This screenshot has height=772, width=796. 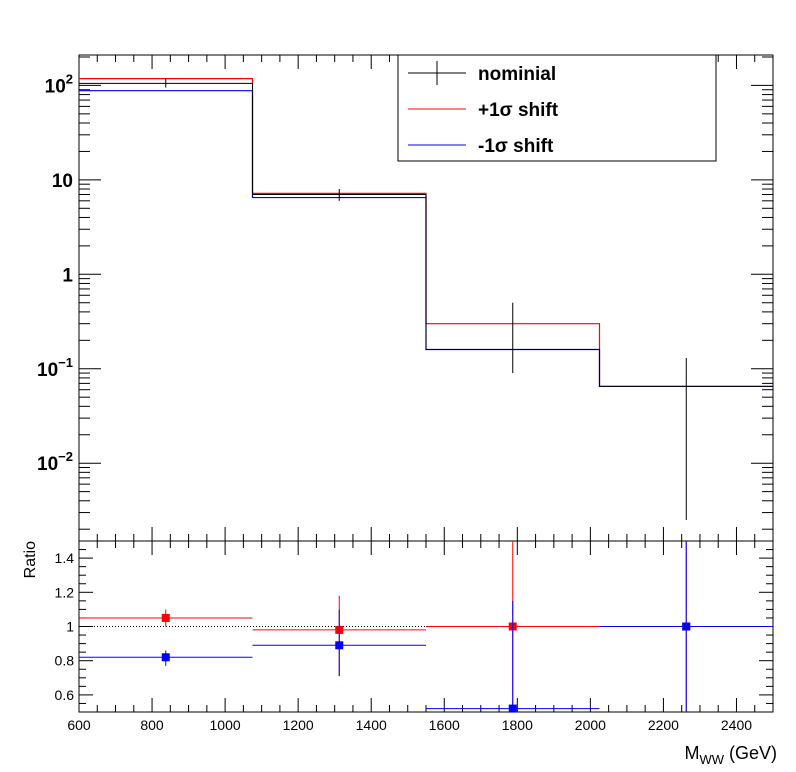 I want to click on x-tick-label: 2400, so click(x=736, y=725).